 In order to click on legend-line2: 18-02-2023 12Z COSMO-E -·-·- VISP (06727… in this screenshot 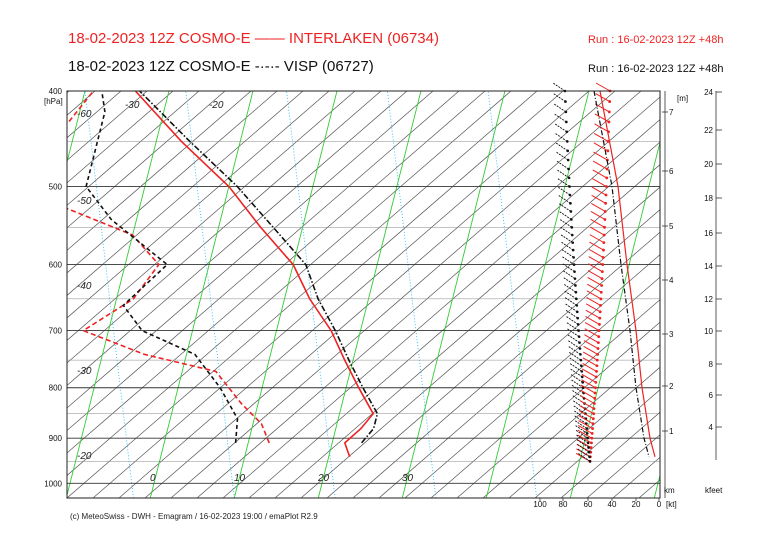, I will do `click(221, 66)`.